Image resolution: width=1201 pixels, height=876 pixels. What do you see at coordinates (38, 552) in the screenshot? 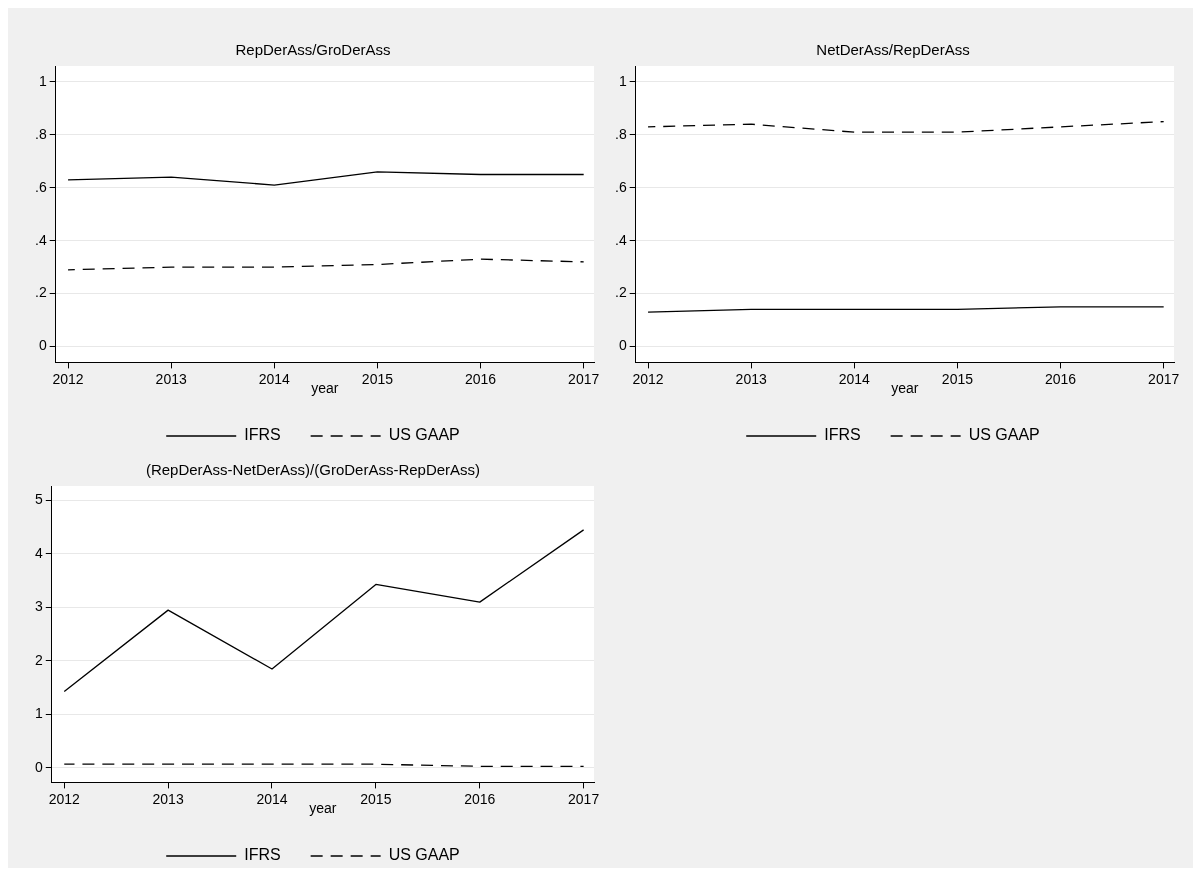
I see `y-tick-label: 4` at bounding box center [38, 552].